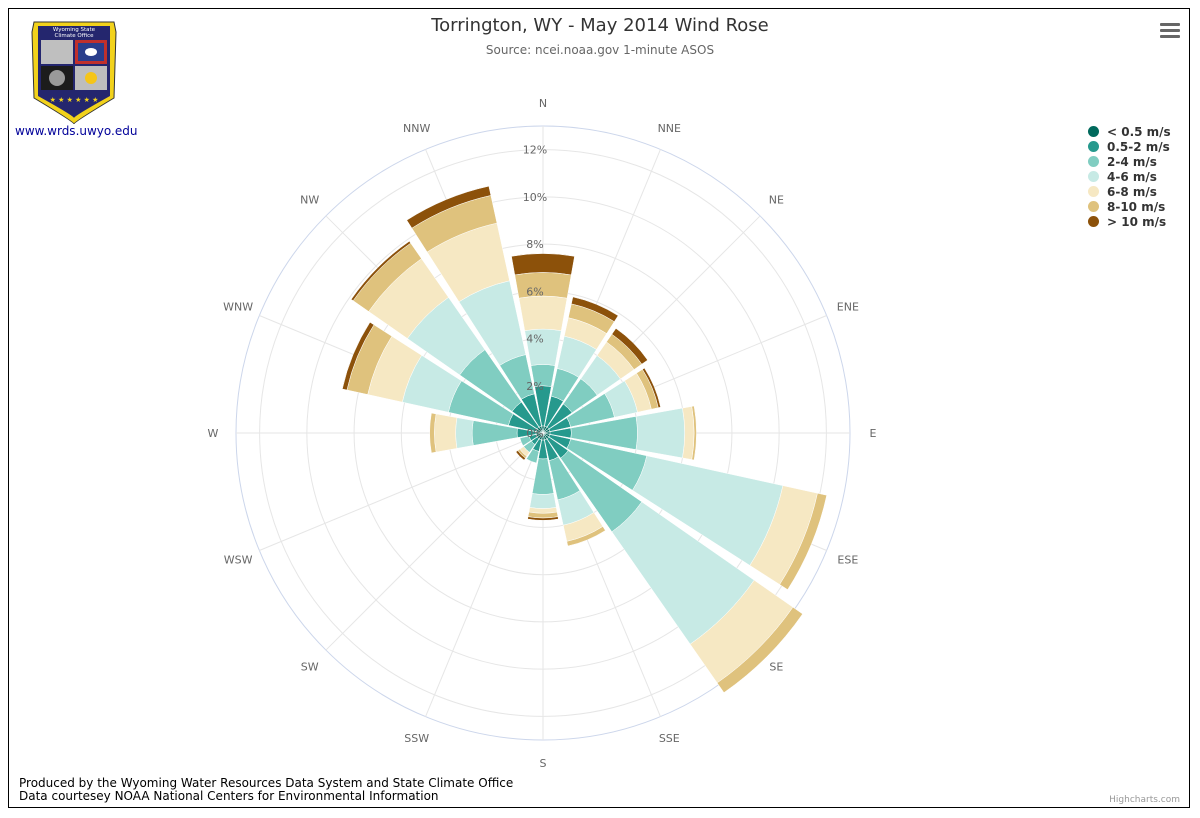 This screenshot has height=818, width=1200. I want to click on chart-subtitle: Source: ncei.noaa.gov 1-minute ASOS, so click(600, 50).